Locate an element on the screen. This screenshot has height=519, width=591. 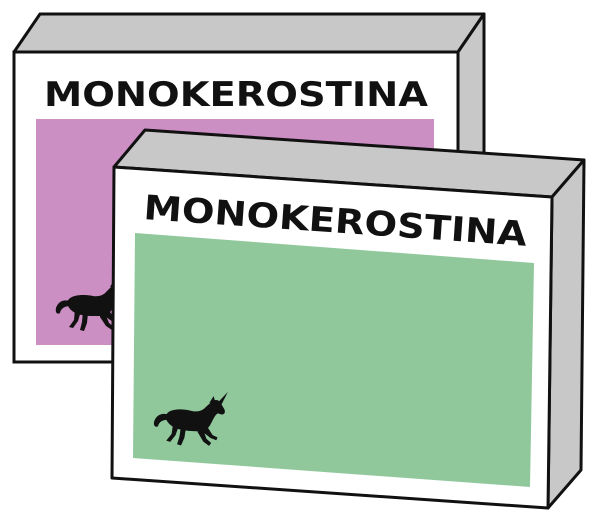
back-box-top-face is located at coordinates (249, 33).